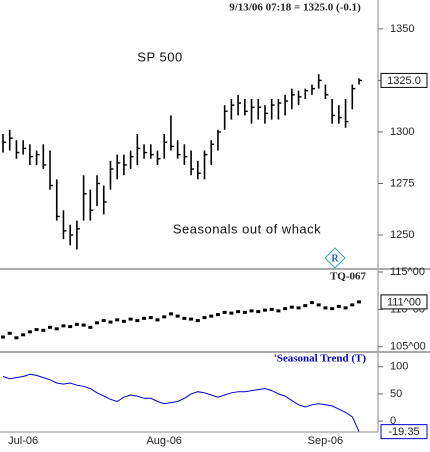  Describe the element at coordinates (402, 132) in the screenshot. I see `y-tick-label: 1300` at that location.